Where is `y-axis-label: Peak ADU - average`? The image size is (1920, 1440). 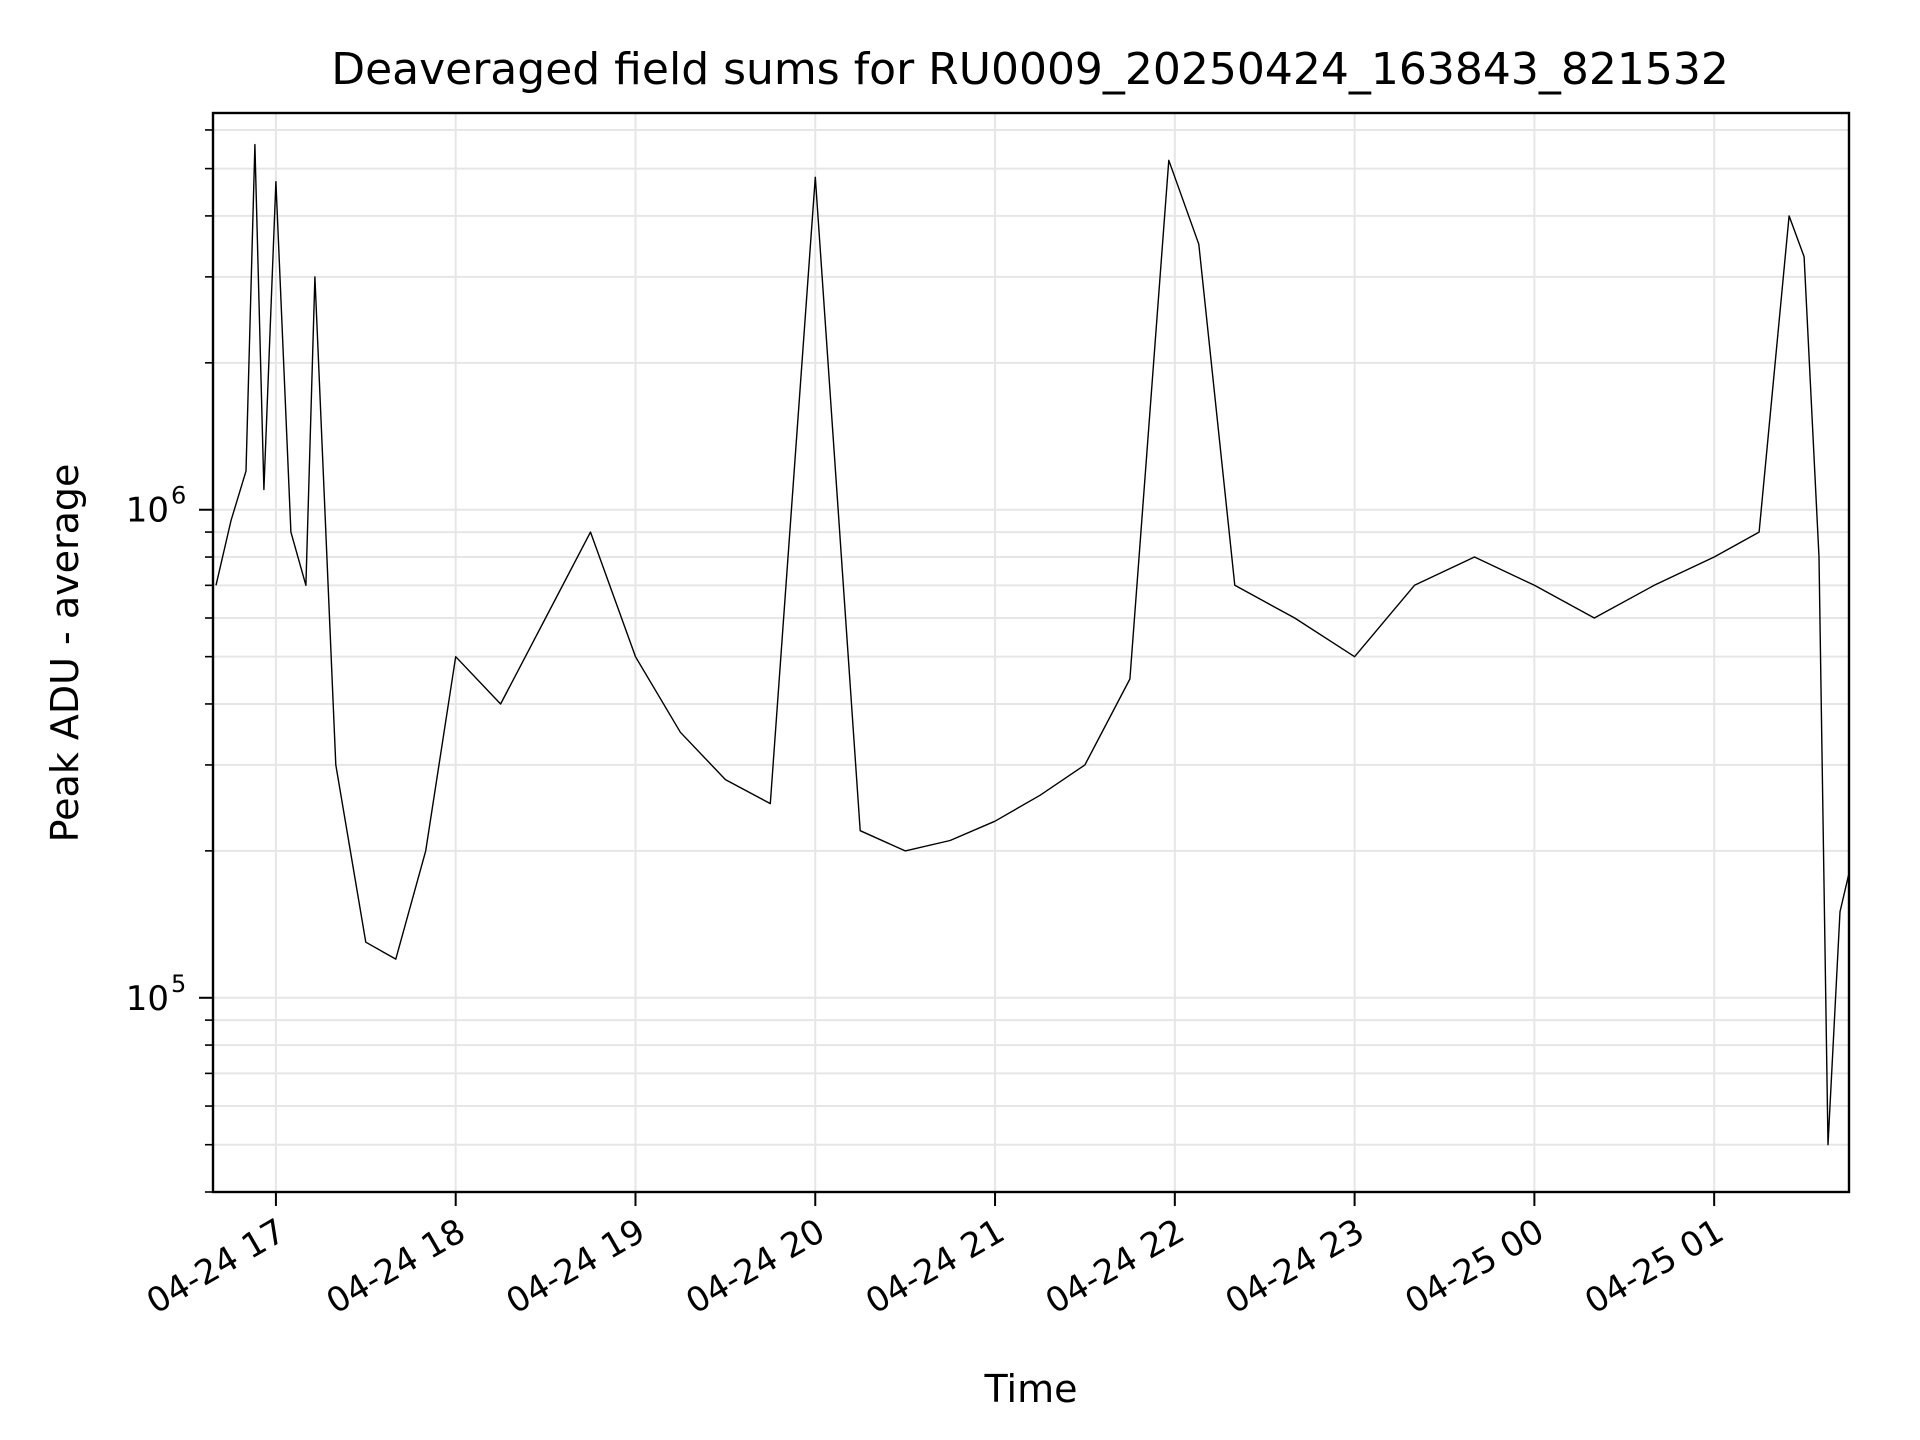 y-axis-label: Peak ADU - average is located at coordinates (65, 653).